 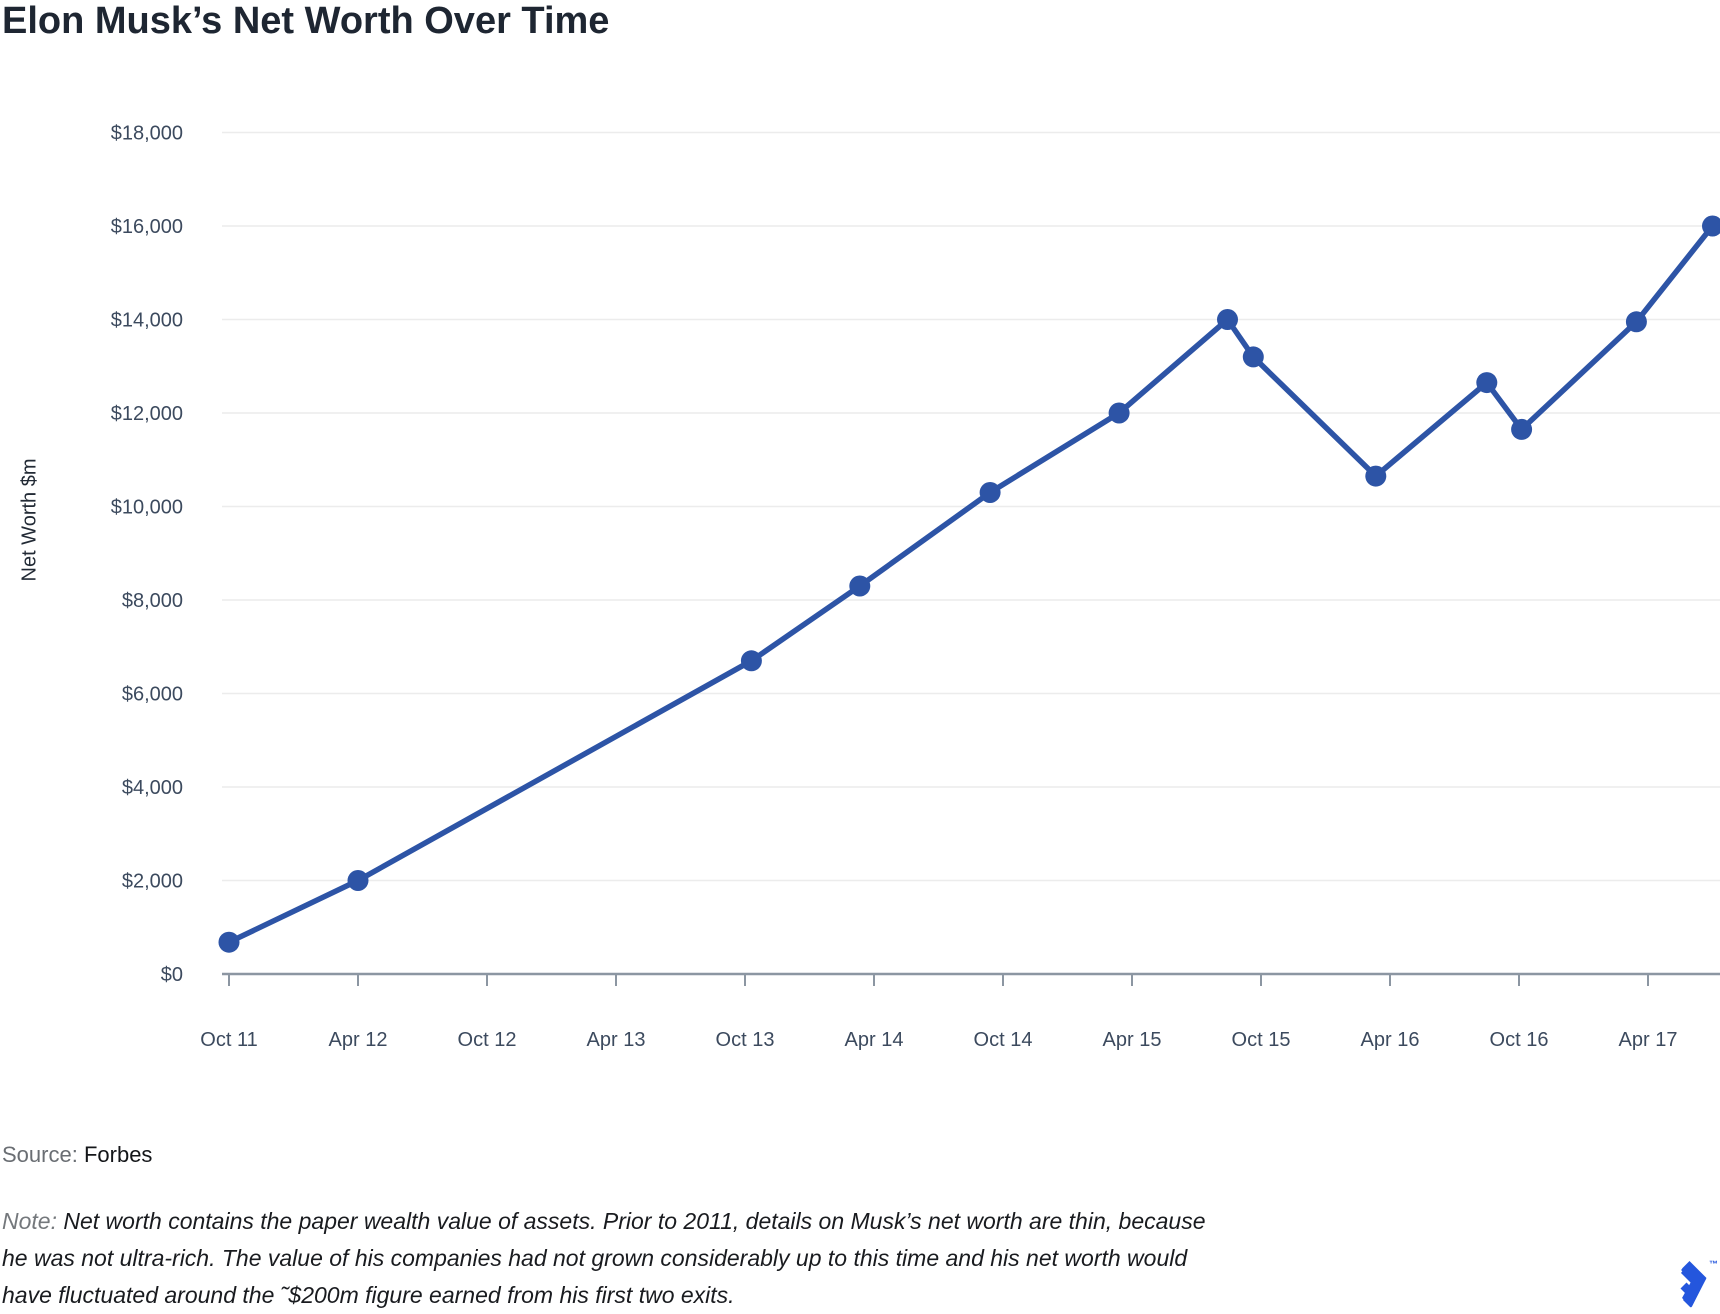 I want to click on chart-title: Elon Musk’s Net Worth Over Time, so click(x=306, y=21).